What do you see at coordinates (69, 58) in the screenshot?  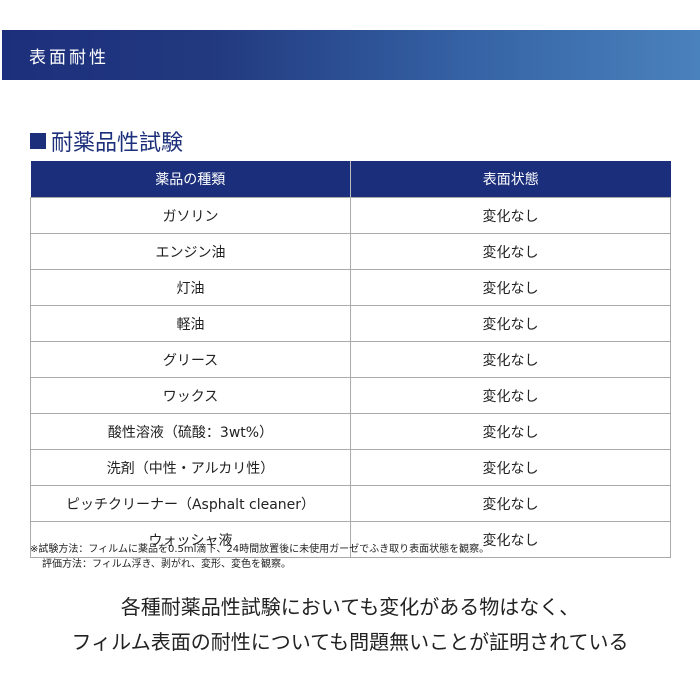 I see `banner-title: 表面耐性` at bounding box center [69, 58].